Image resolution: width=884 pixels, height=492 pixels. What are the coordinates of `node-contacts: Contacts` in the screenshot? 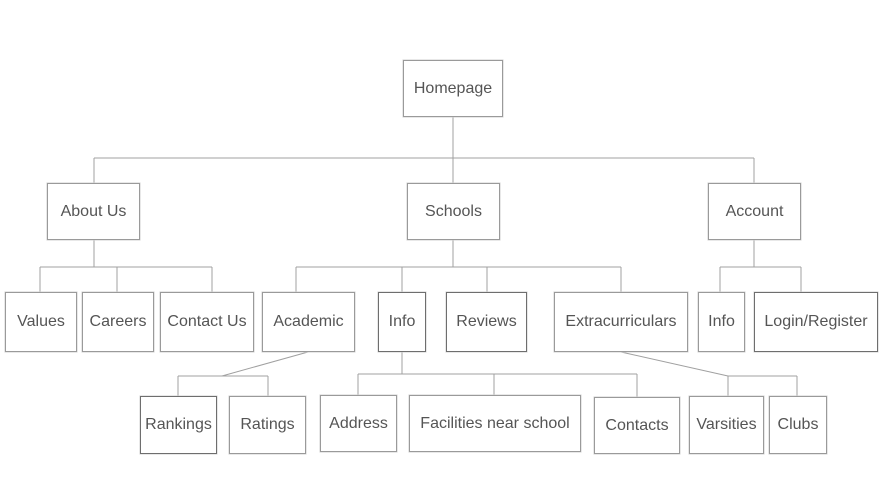 It's located at (637, 425).